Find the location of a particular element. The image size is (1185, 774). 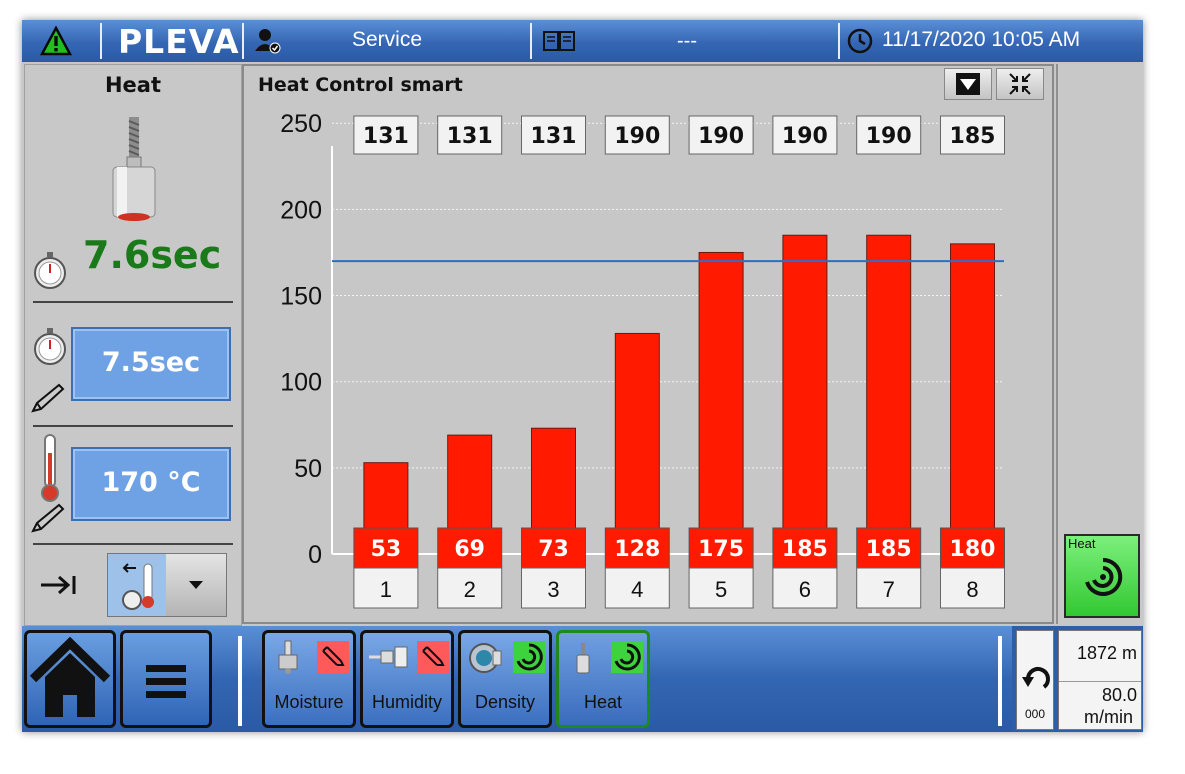

right-panel: Heat is located at coordinates (1099, 344).